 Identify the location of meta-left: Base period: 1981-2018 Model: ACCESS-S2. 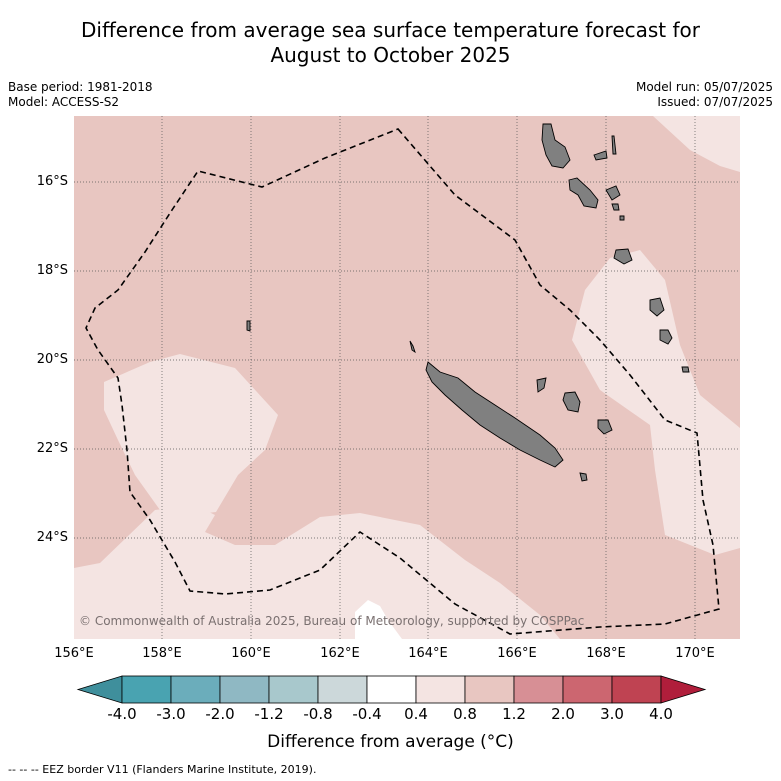
(80, 95).